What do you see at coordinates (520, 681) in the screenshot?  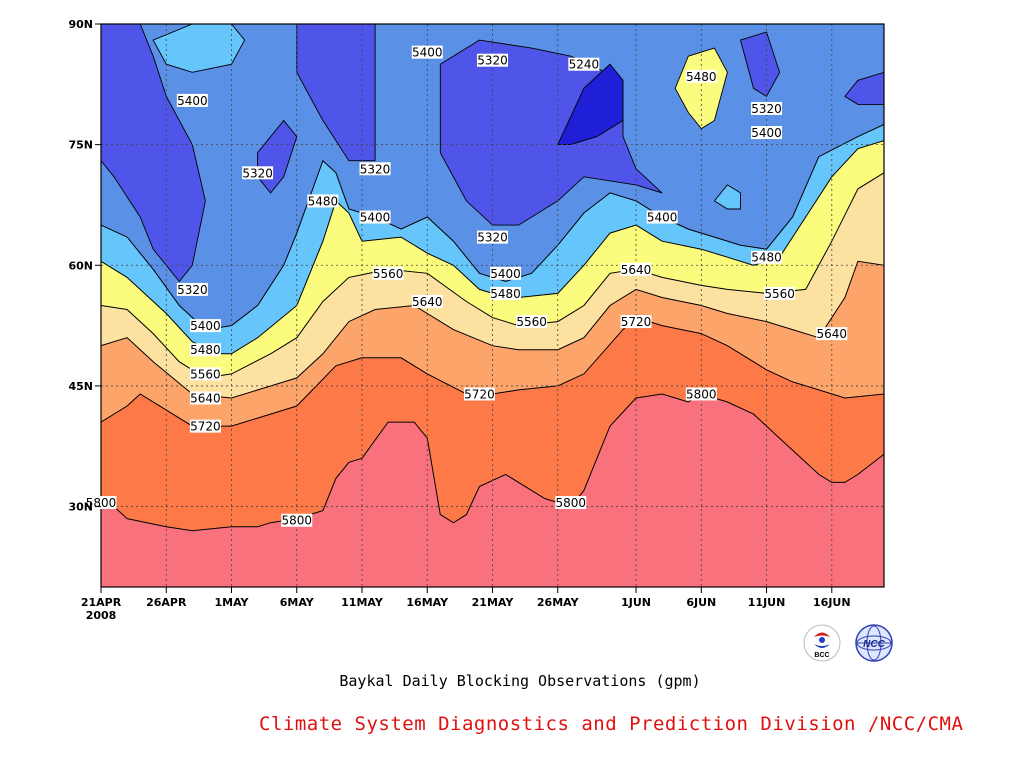 I see `chart-title: Baykal Daily Blocking Observations (gpm)` at bounding box center [520, 681].